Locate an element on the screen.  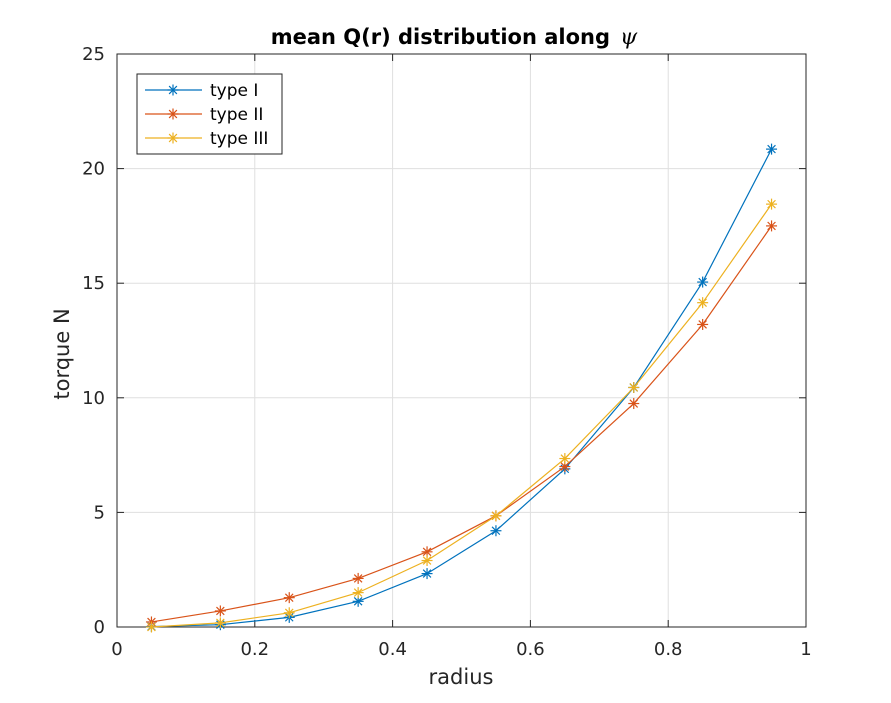
x-tick-label: 0.4 is located at coordinates (392, 649).